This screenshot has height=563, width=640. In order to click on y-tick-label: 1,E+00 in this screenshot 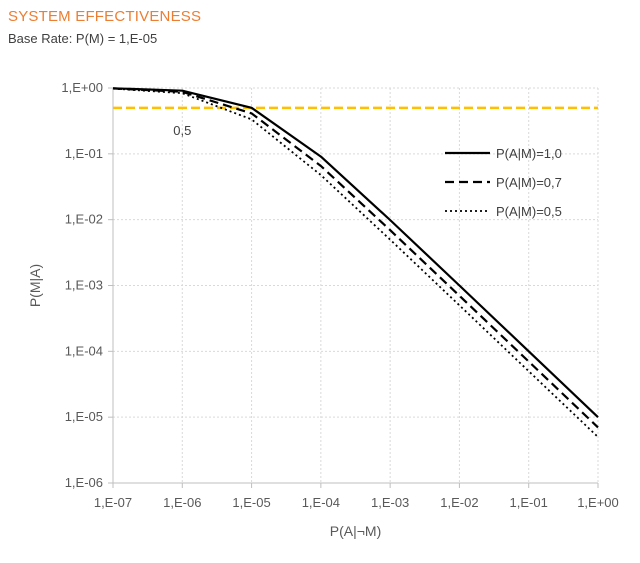, I will do `click(82, 87)`.